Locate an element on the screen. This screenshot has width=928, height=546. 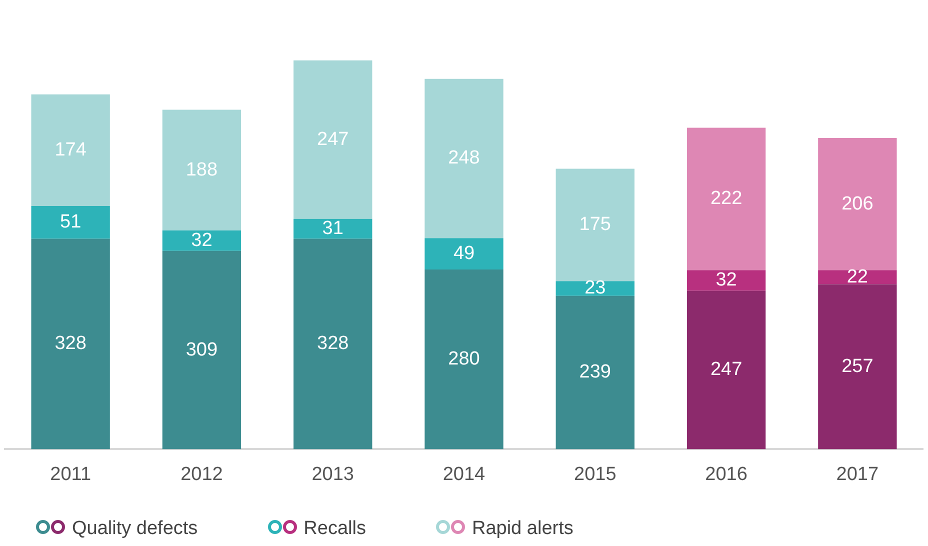
legend-label: Quality defects is located at coordinates (135, 529).